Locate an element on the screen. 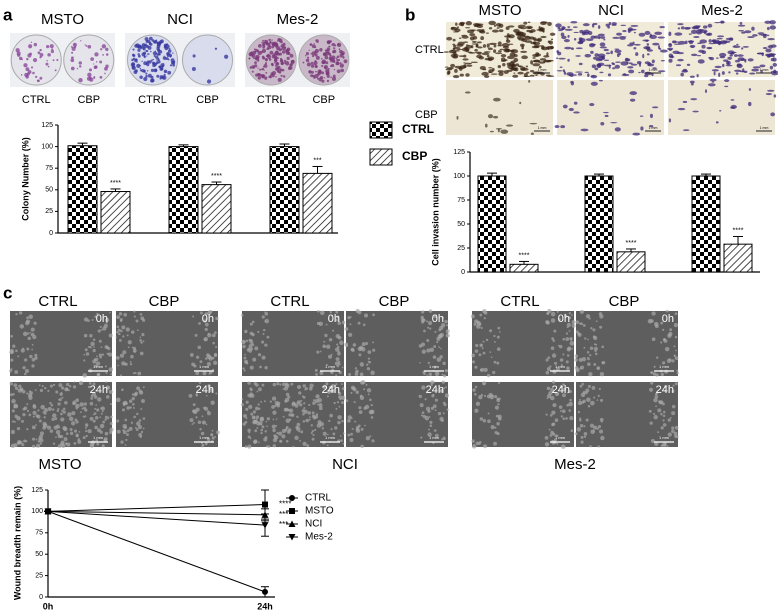  significance: **** is located at coordinates (216, 176).